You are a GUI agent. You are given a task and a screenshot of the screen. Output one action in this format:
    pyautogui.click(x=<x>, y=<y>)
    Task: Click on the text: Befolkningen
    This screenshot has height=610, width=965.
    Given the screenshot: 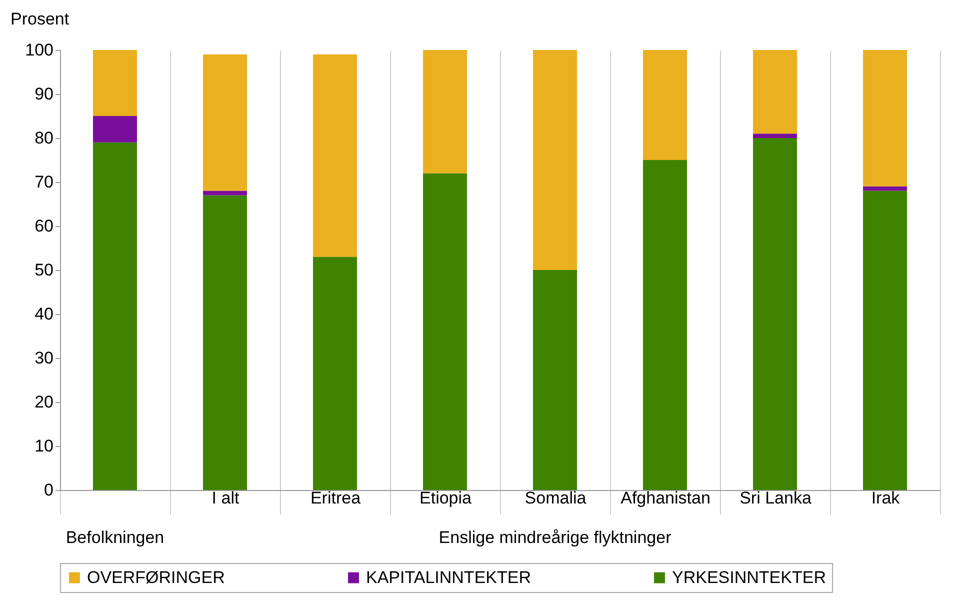 What is the action you would take?
    pyautogui.click(x=115, y=537)
    